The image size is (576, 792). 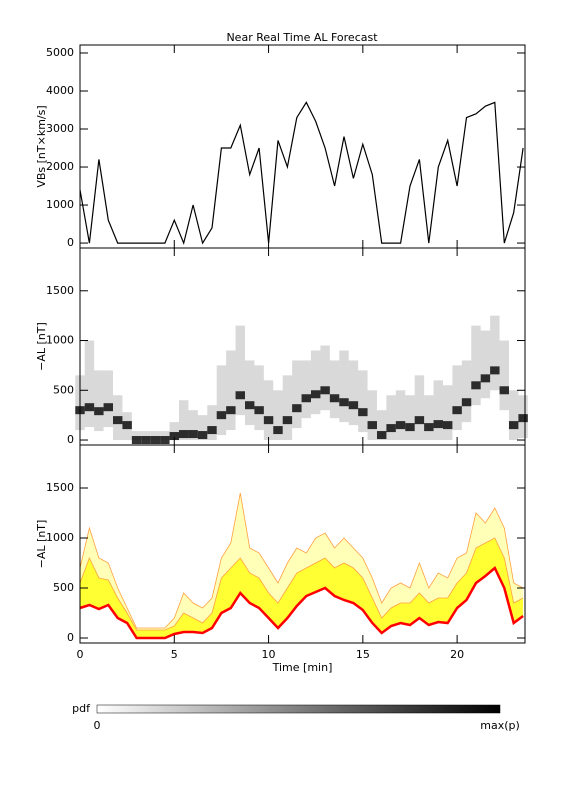 I want to click on max-band, so click(x=302, y=561).